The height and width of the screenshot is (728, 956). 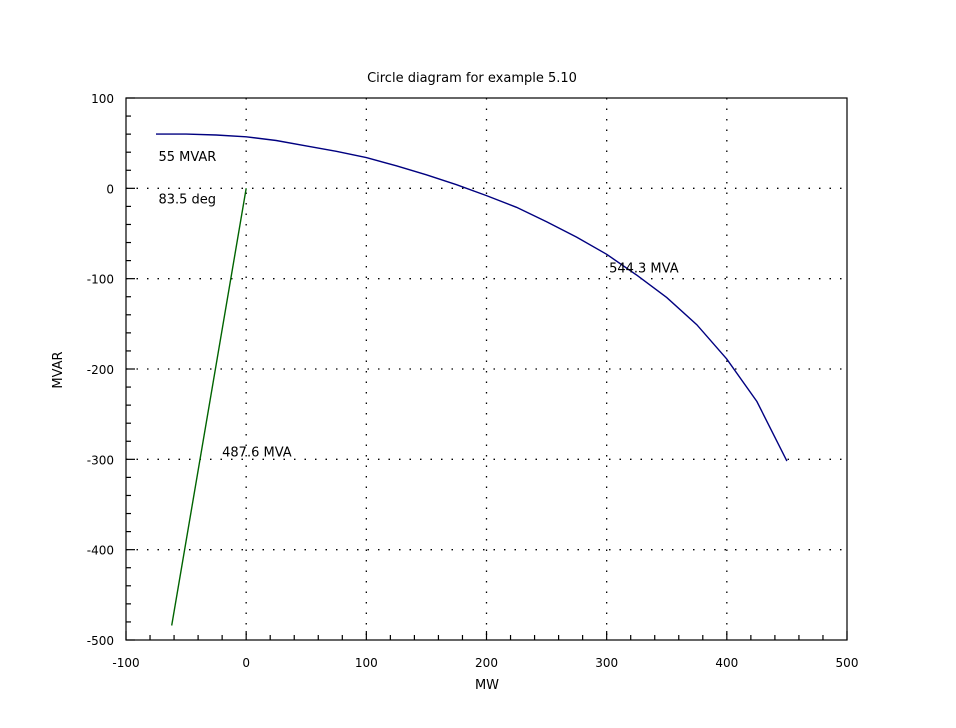 What do you see at coordinates (257, 453) in the screenshot?
I see `annotation-label: 487.6 MVA` at bounding box center [257, 453].